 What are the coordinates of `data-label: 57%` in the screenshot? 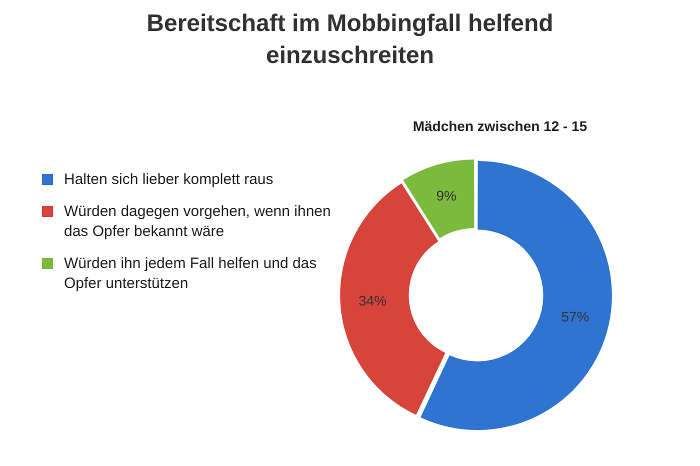 It's located at (575, 316).